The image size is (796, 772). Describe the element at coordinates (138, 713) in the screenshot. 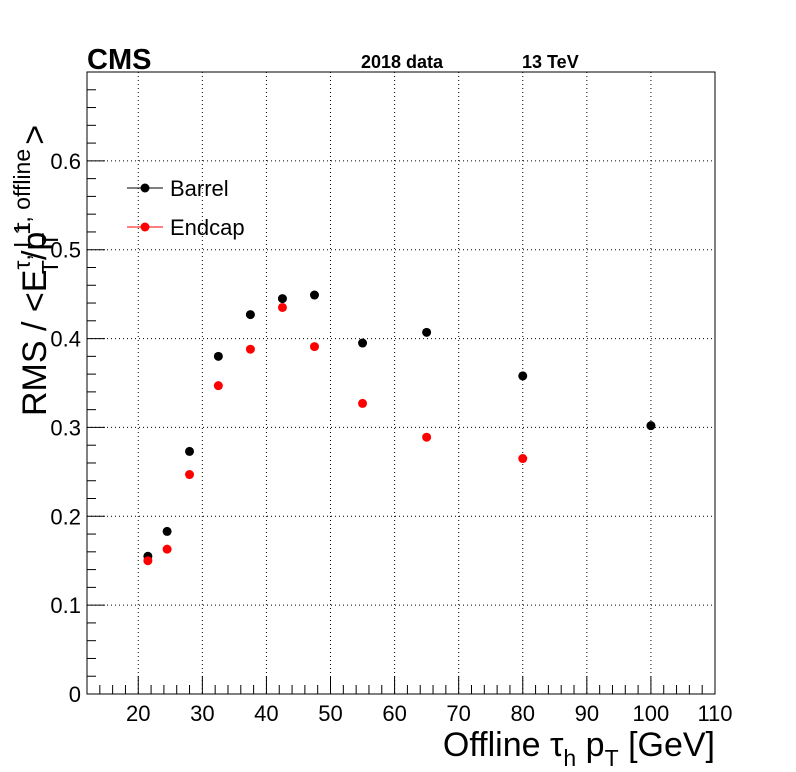

I see `x-tick-label: 20` at that location.